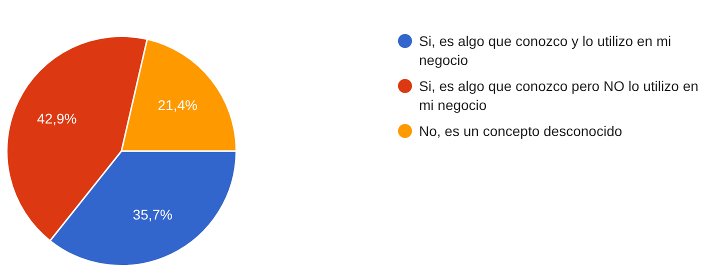  I want to click on data-label: 21,4%, so click(178, 105).